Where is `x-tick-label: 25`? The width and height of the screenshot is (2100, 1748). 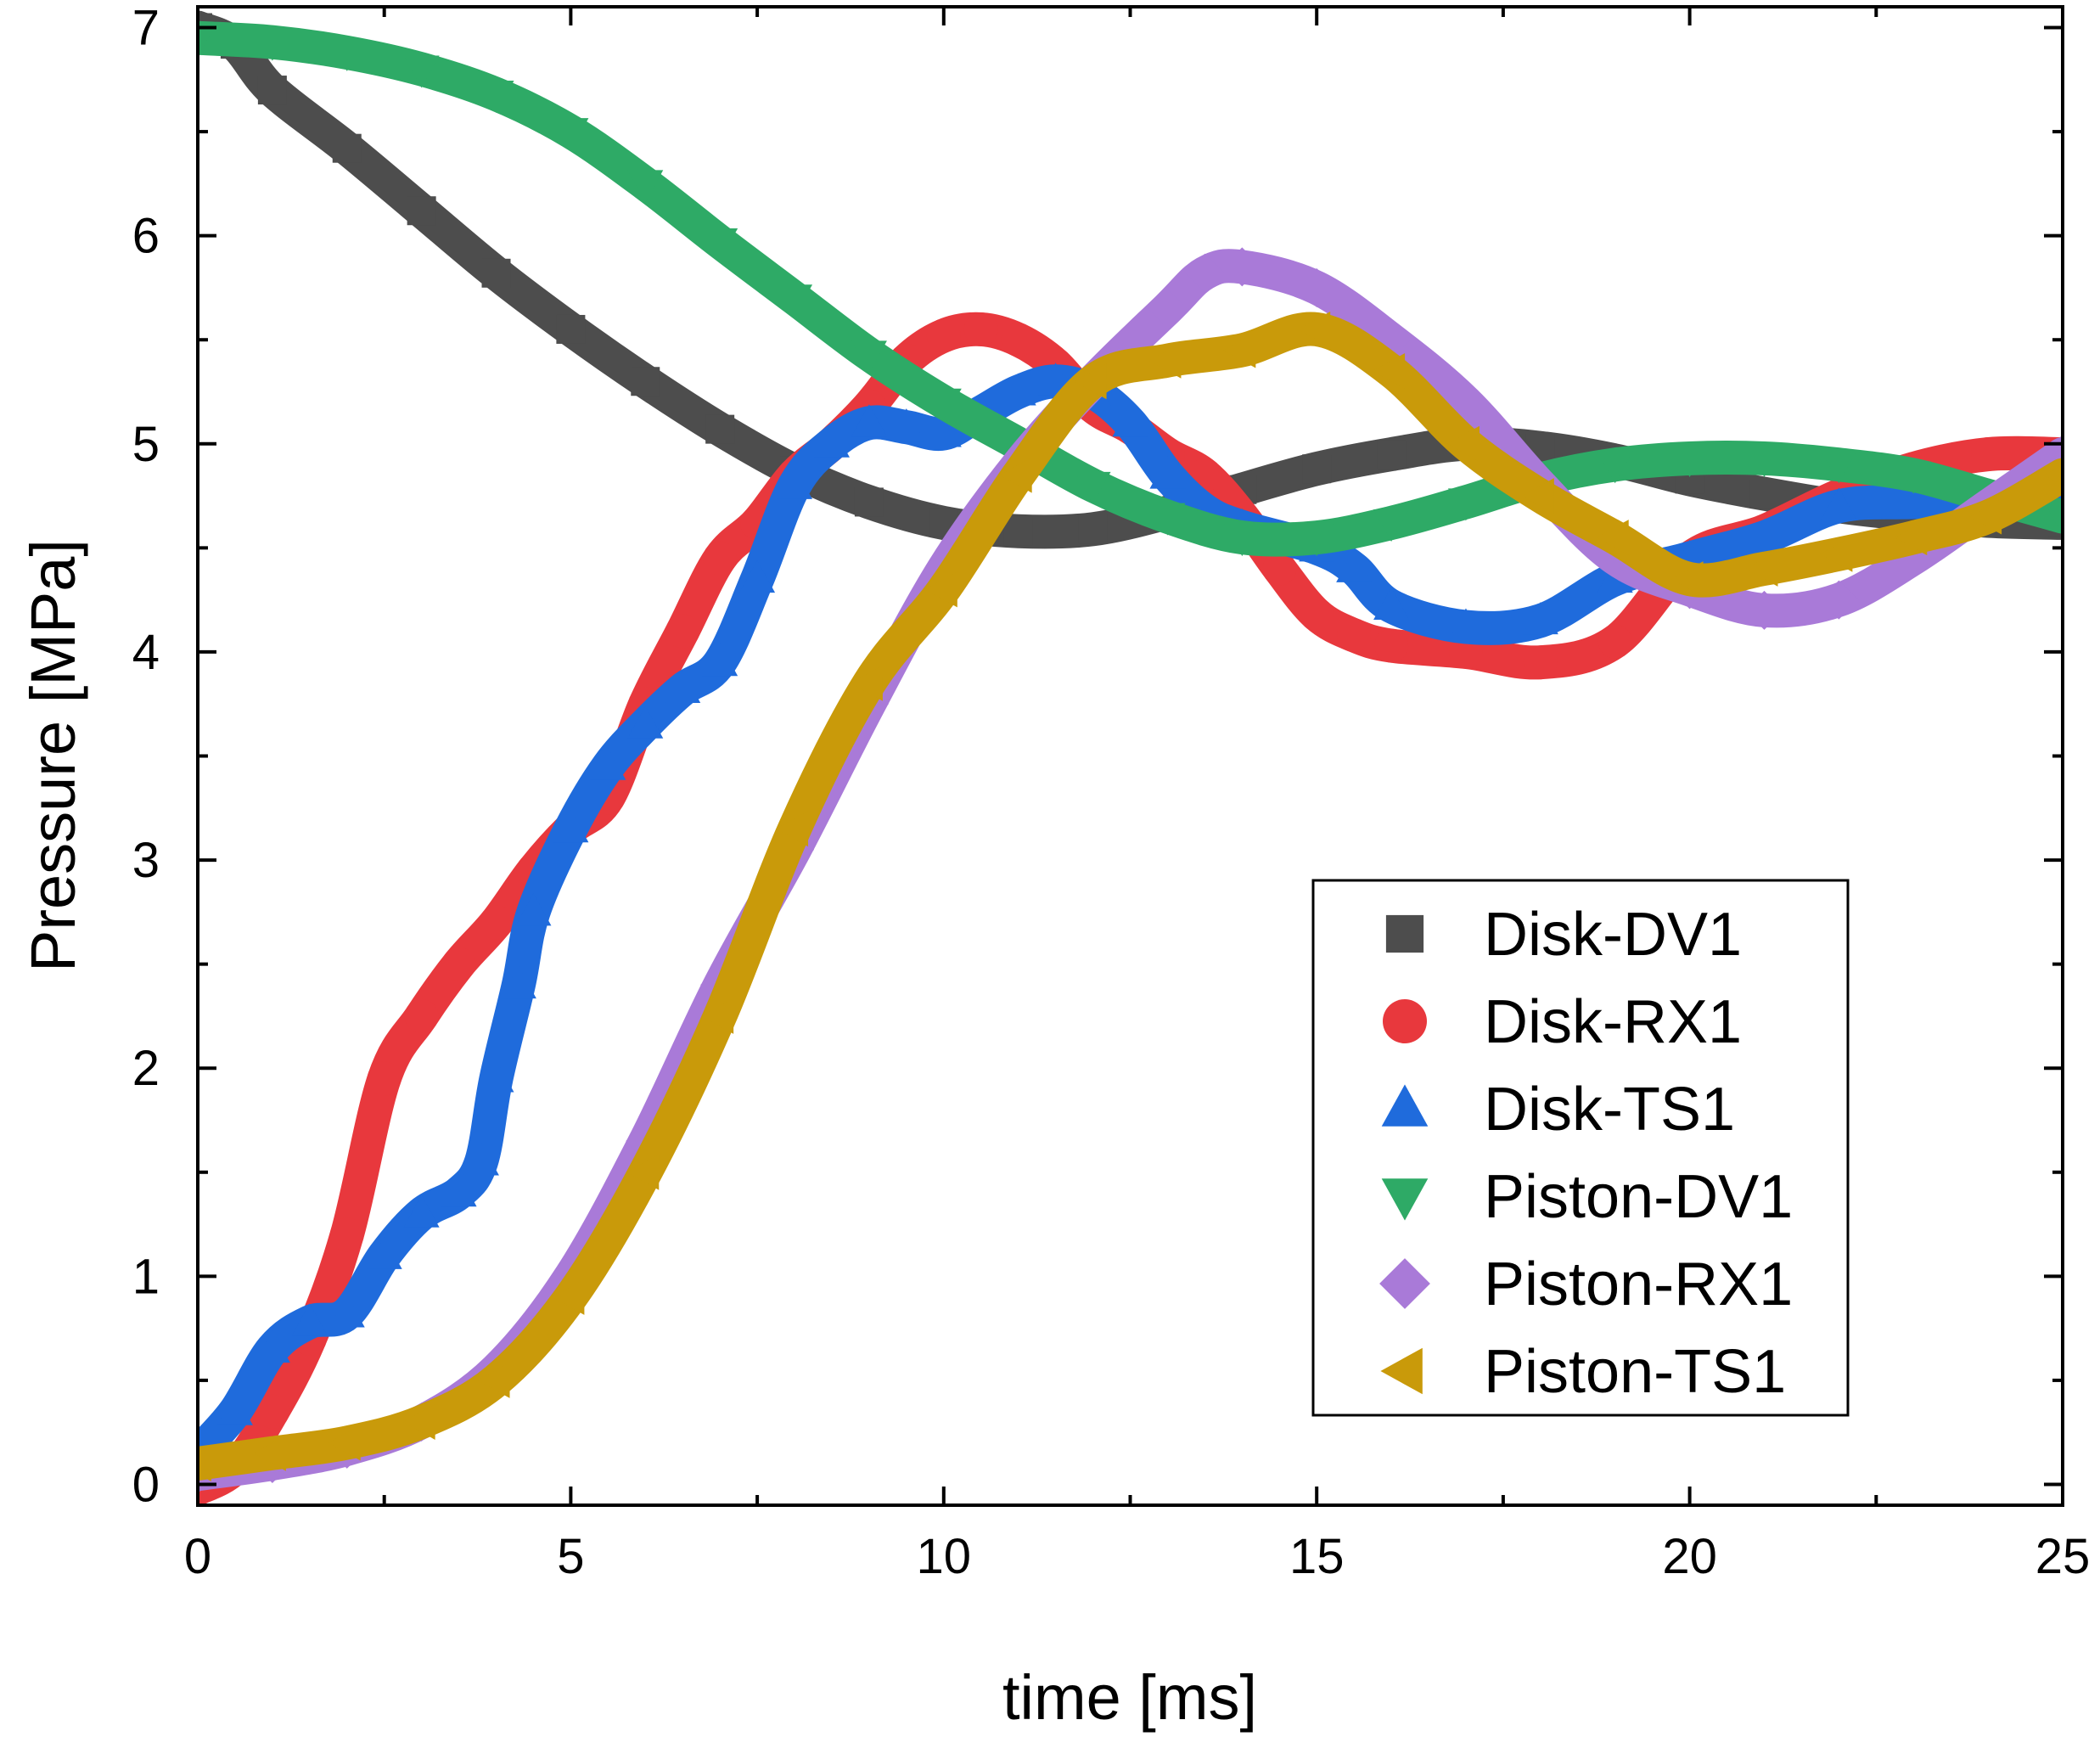 x-tick-label: 25 is located at coordinates (2063, 1556).